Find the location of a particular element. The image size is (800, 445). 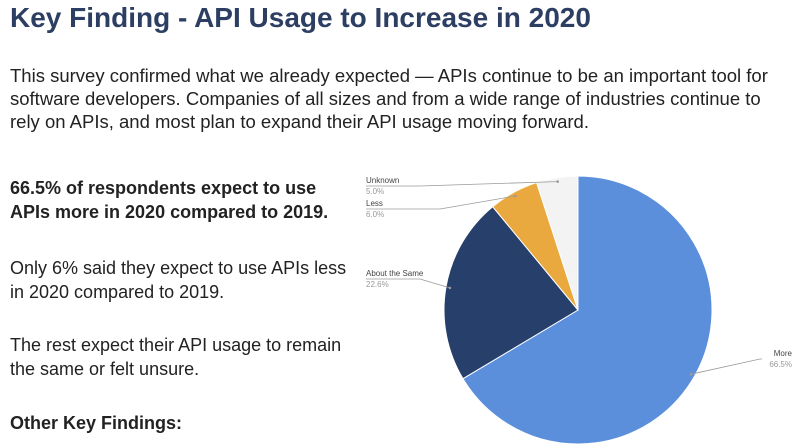

other-findings-heading: Other Key Findings: is located at coordinates (96, 423).